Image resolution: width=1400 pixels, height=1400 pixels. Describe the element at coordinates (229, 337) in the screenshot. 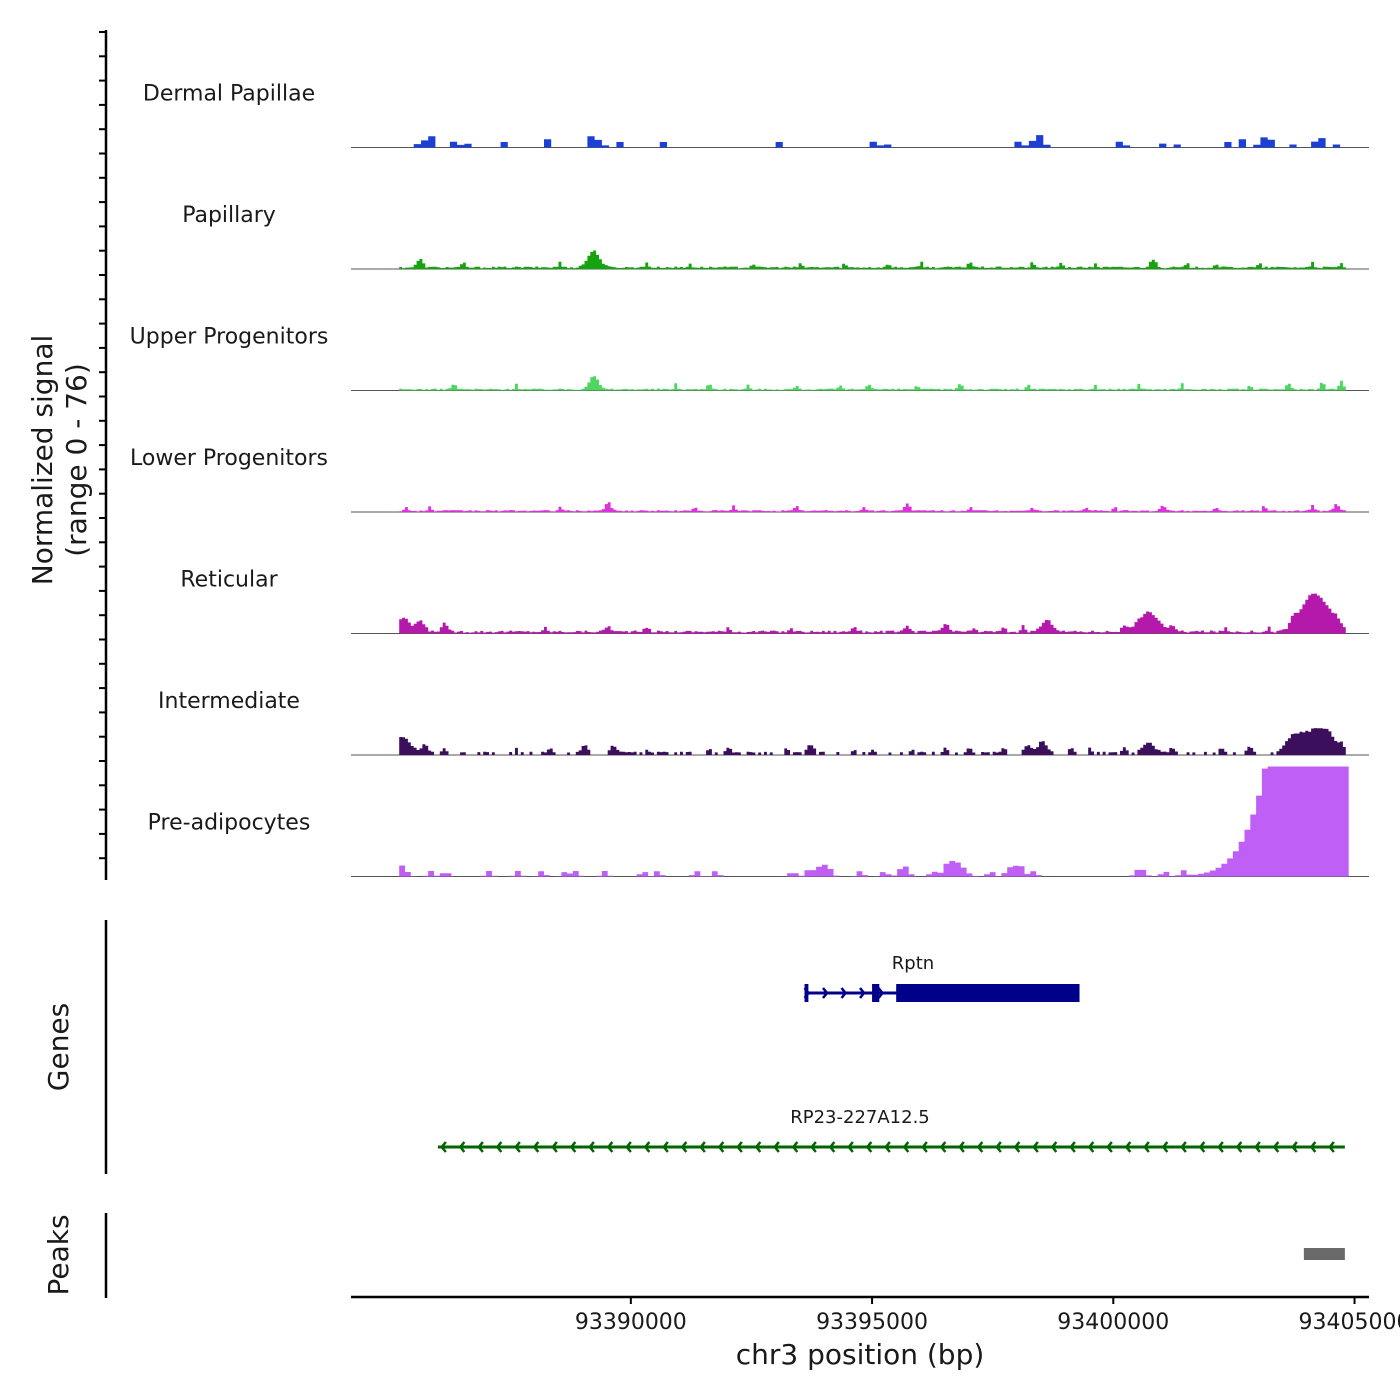

I see `track-label: Upper Progenitors` at that location.